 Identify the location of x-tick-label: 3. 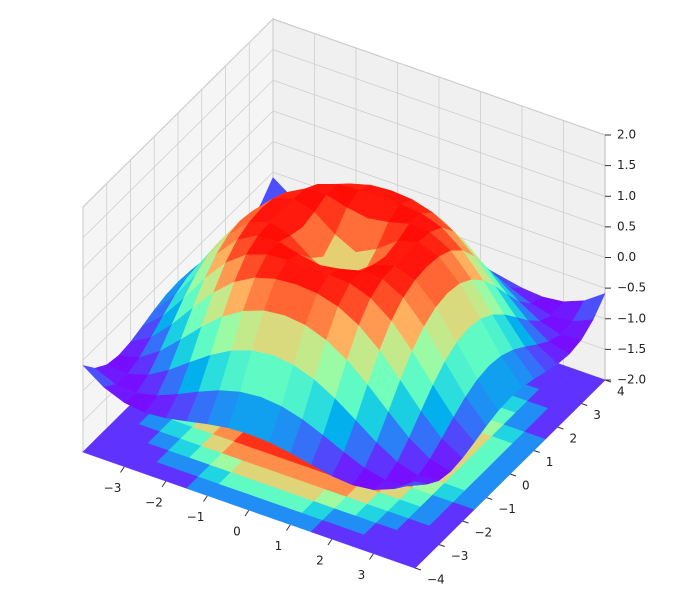
(362, 575).